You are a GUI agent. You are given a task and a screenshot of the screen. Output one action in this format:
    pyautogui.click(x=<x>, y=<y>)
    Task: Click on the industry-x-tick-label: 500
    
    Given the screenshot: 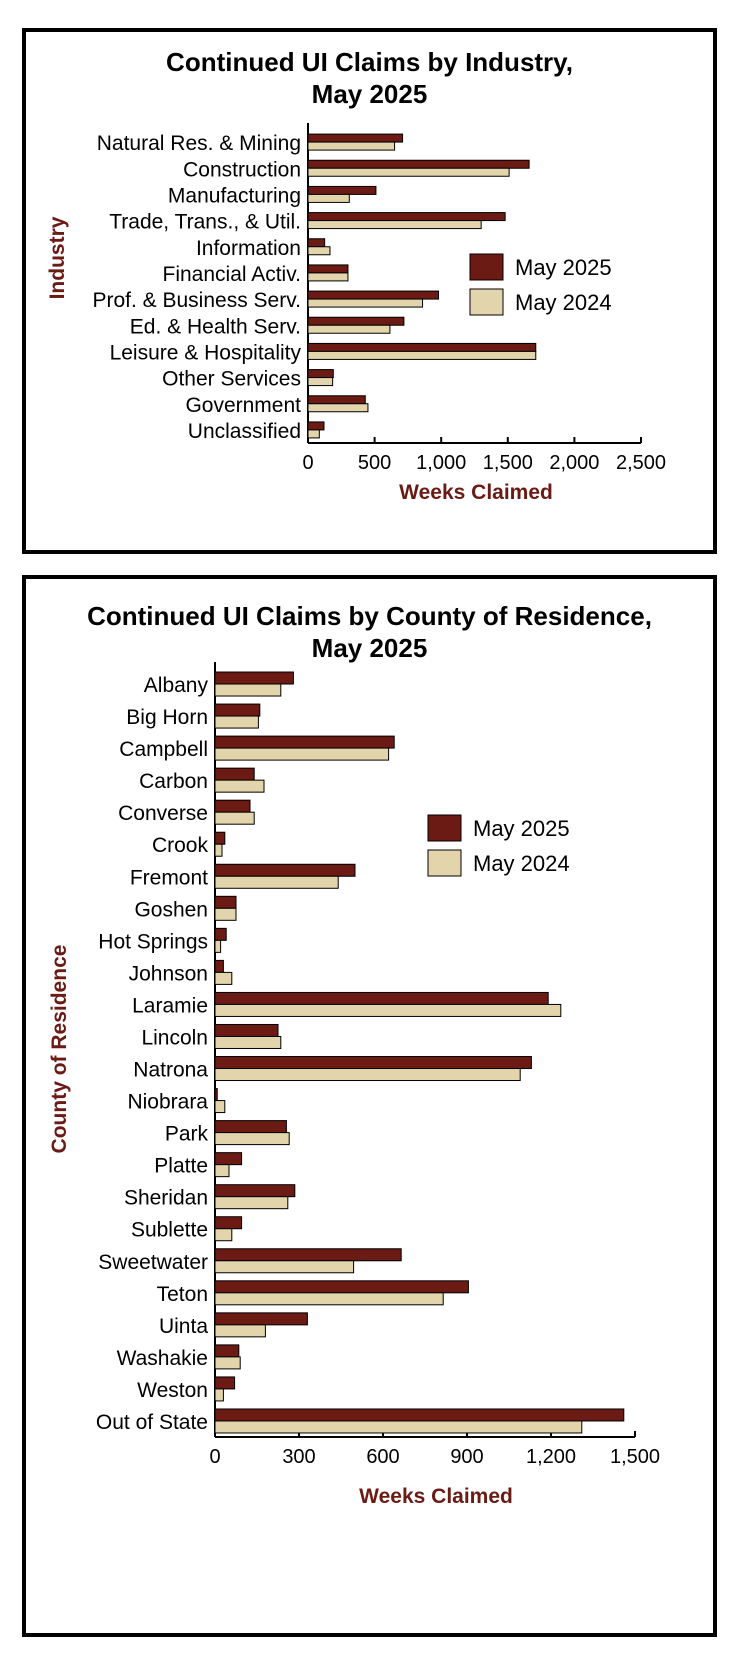 What is the action you would take?
    pyautogui.click(x=374, y=463)
    